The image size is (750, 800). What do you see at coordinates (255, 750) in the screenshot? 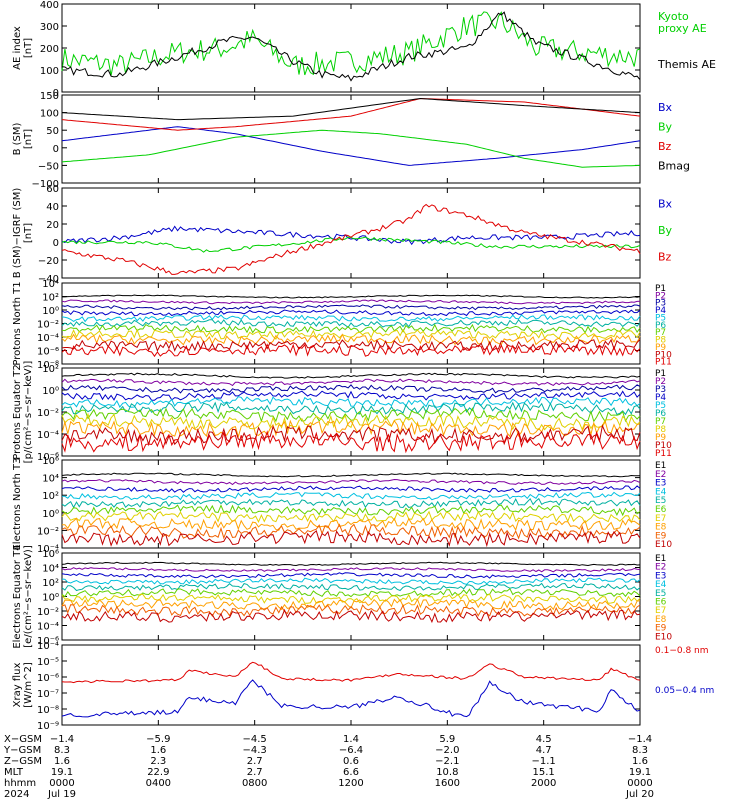
I see `ephemeris-value: −4.3` at bounding box center [255, 750].